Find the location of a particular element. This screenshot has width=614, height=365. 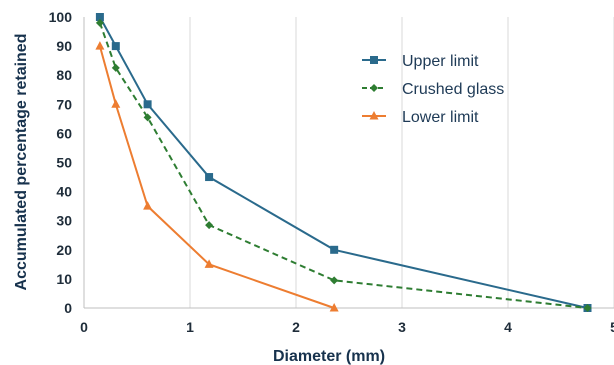

x-tick-label: 5 is located at coordinates (612, 327).